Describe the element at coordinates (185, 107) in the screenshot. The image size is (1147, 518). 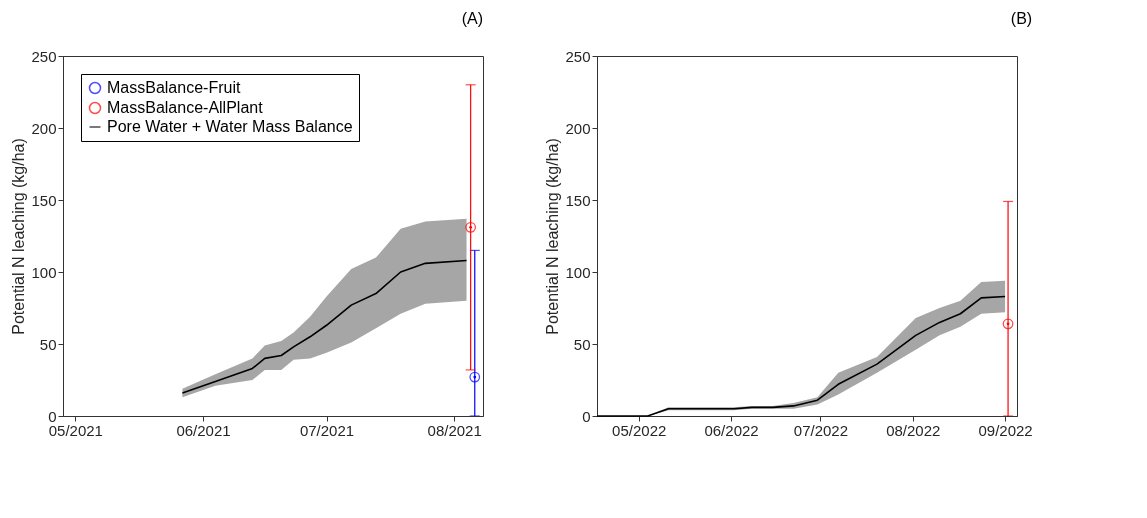
I see `legend-label: MassBalance-AllPlant` at that location.